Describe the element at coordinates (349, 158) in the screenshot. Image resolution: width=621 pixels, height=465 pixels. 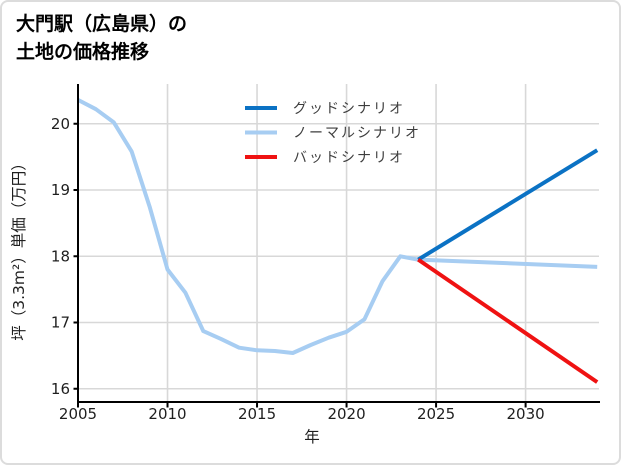
I see `legend-label-bad: バッドシナリオ` at that location.